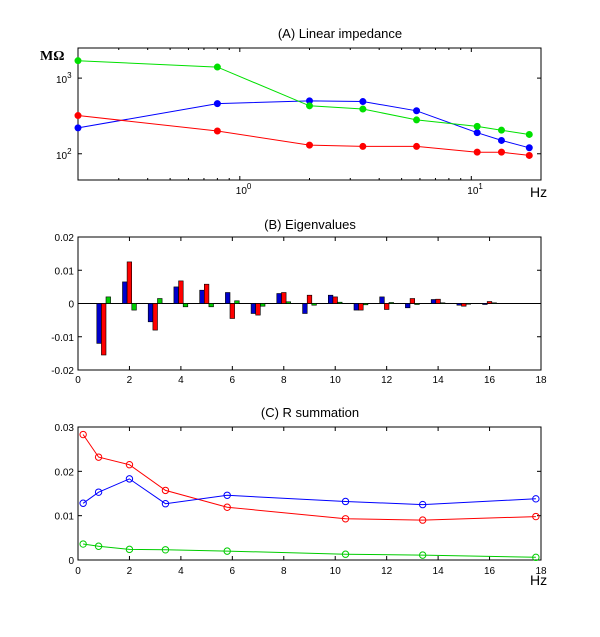  What do you see at coordinates (303, 135) in the screenshot?
I see `panel-a-series-line-red` at bounding box center [303, 135].